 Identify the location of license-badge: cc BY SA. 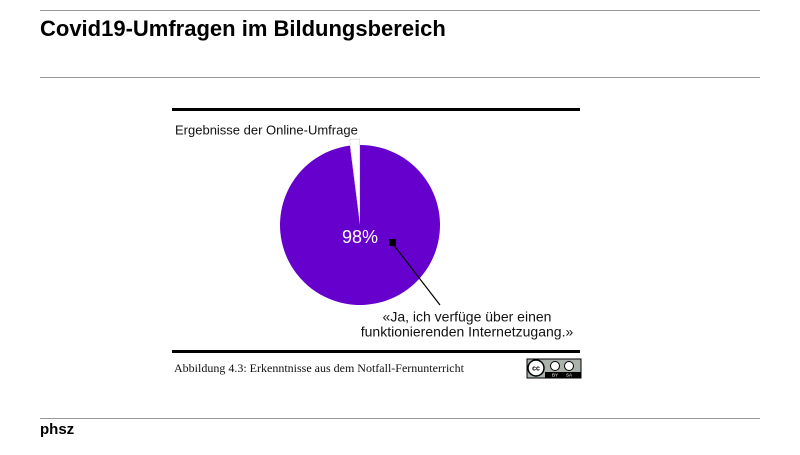
(554, 368).